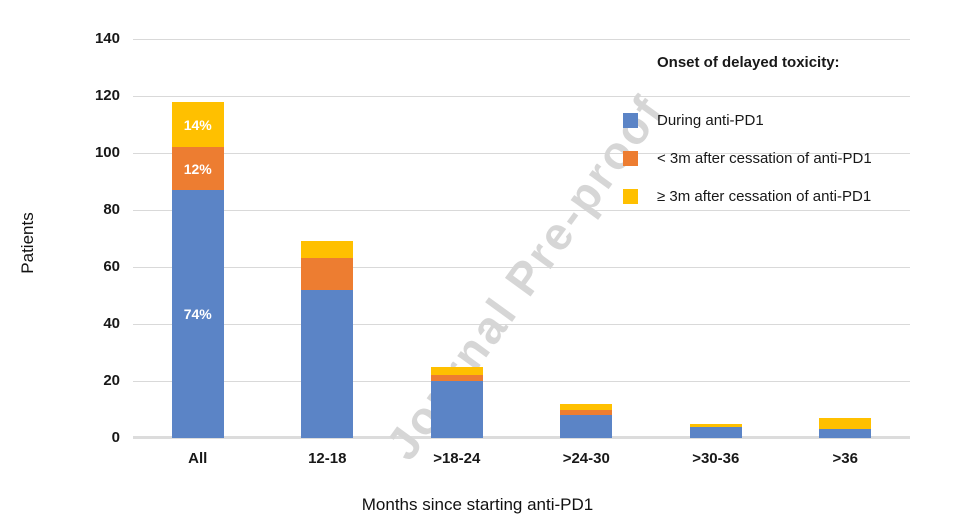 The height and width of the screenshot is (527, 955). I want to click on segment-percent-label: 14%, so click(197, 124).